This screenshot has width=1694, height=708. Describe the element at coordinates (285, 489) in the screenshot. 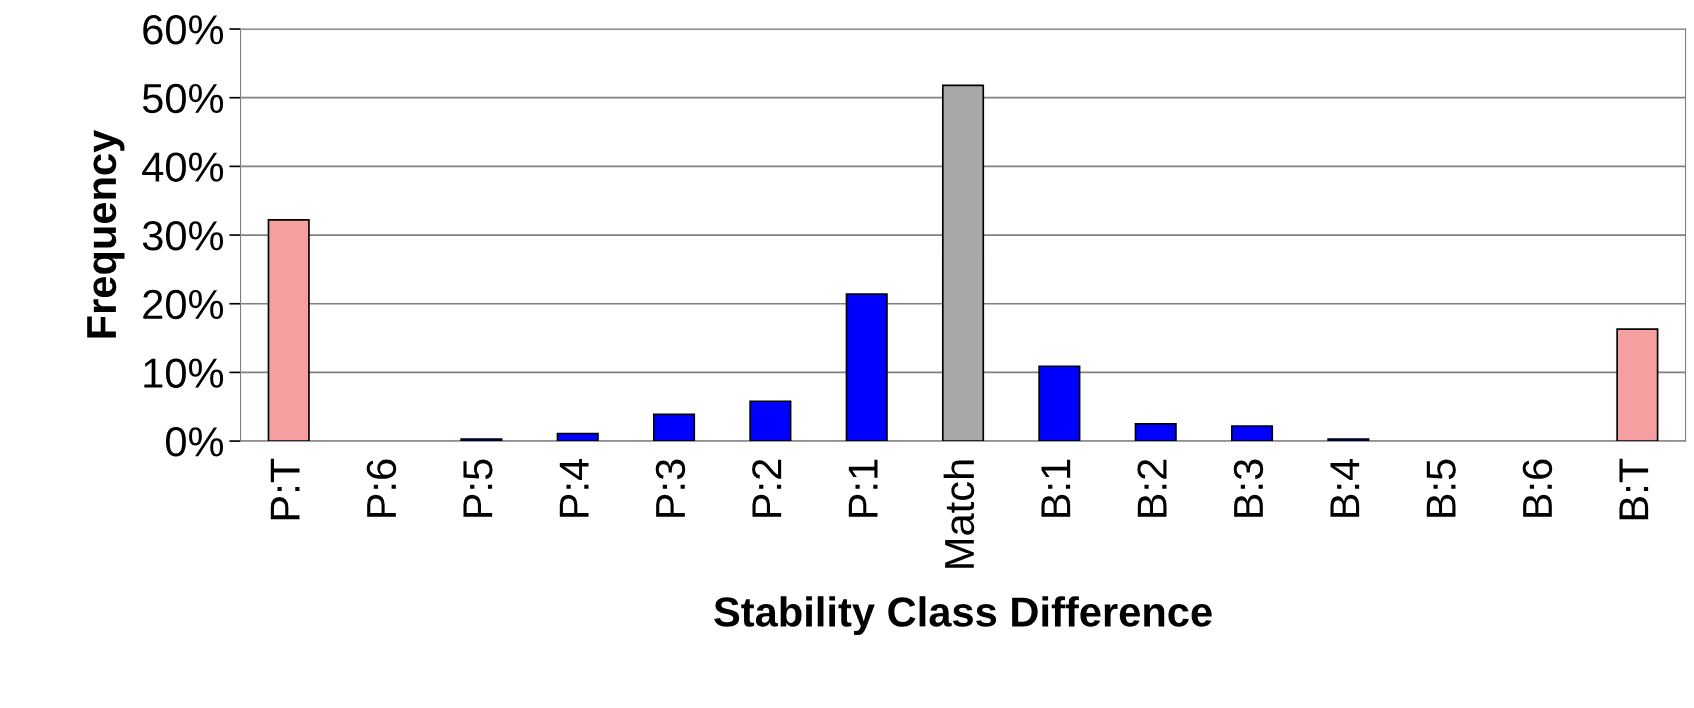

I see `x-tick-label: P:T` at that location.